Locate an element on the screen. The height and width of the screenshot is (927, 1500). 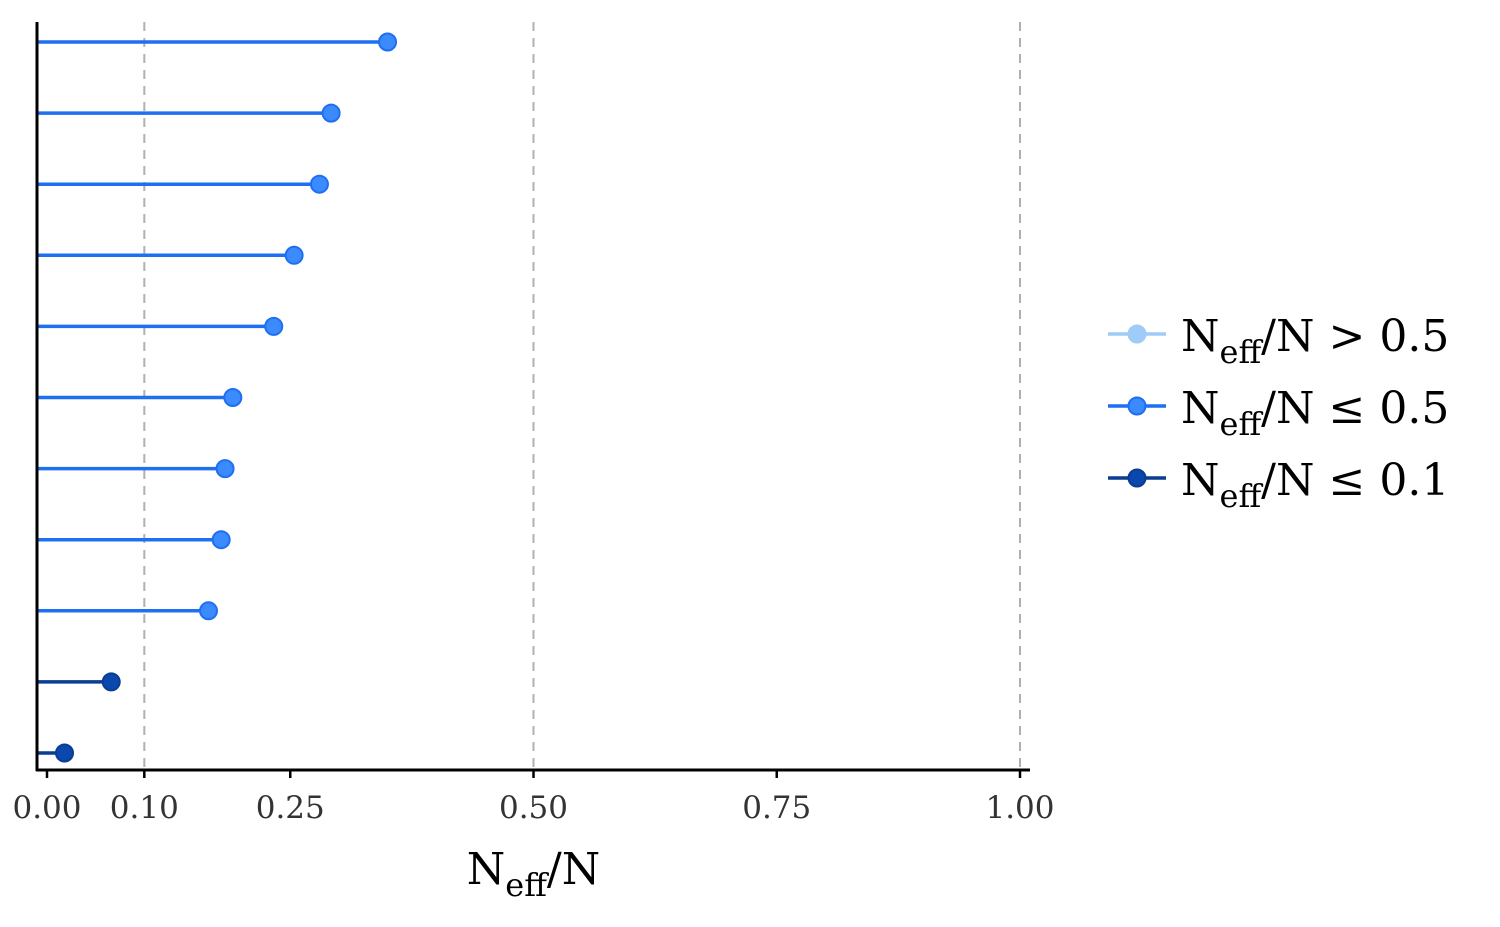
legend-label-le_0_5: Neff/N ≤ 0.5 is located at coordinates (1315, 413).